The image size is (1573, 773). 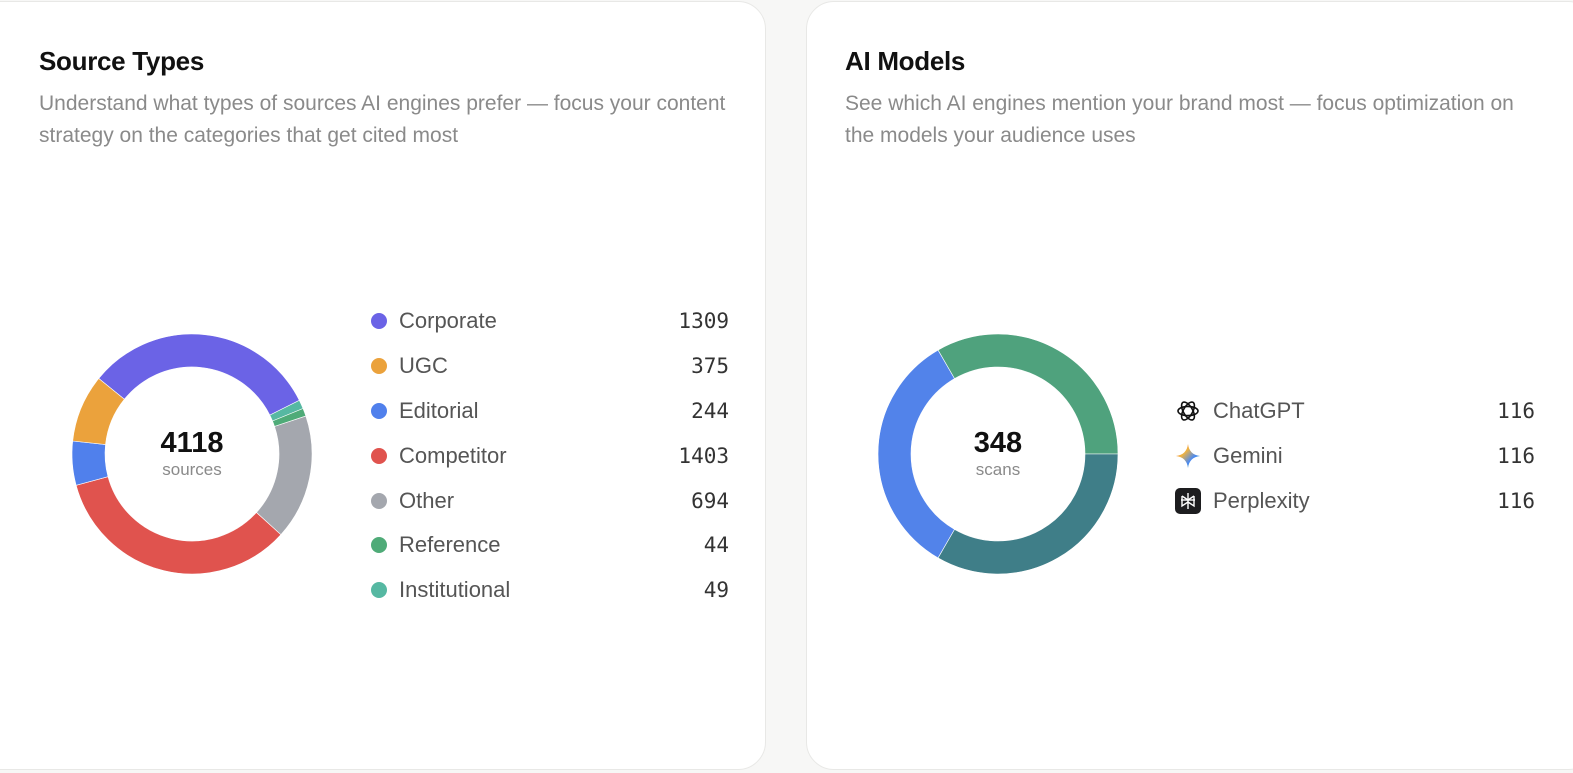 I want to click on donut-slice-ugc, so click(x=98, y=411).